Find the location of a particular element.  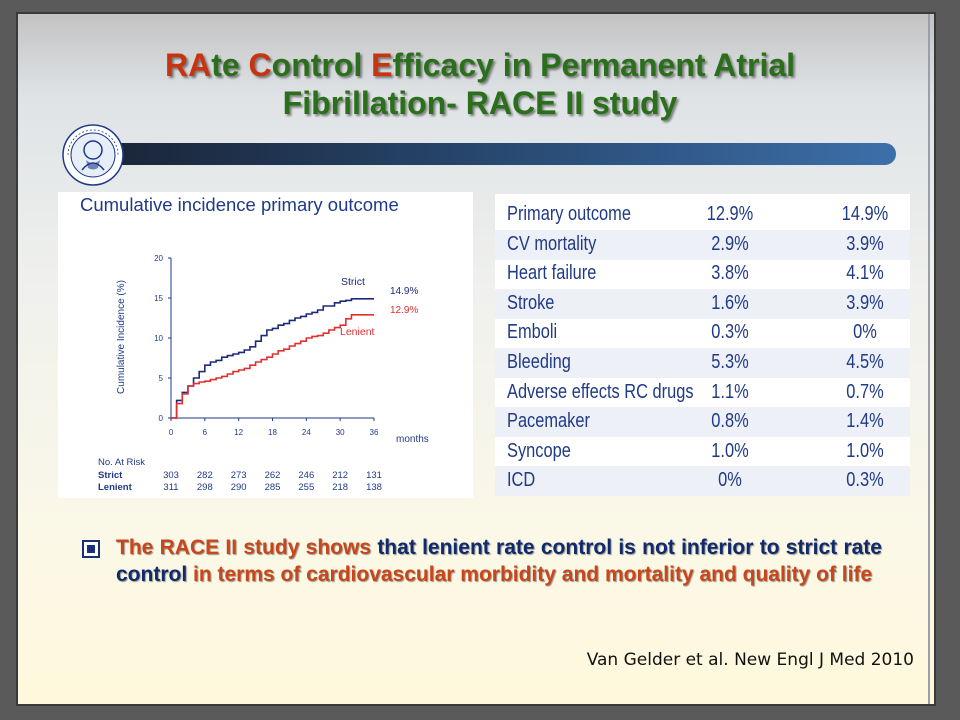

table-cell-outcome: Syncope is located at coordinates (539, 450).